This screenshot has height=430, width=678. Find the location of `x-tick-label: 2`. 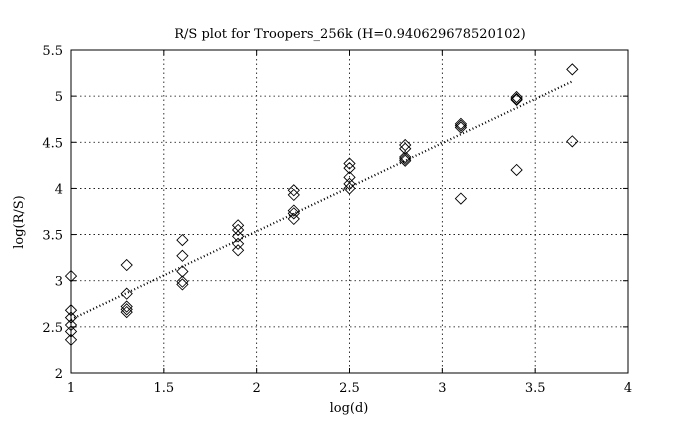

x-tick-label: 2 is located at coordinates (257, 388).